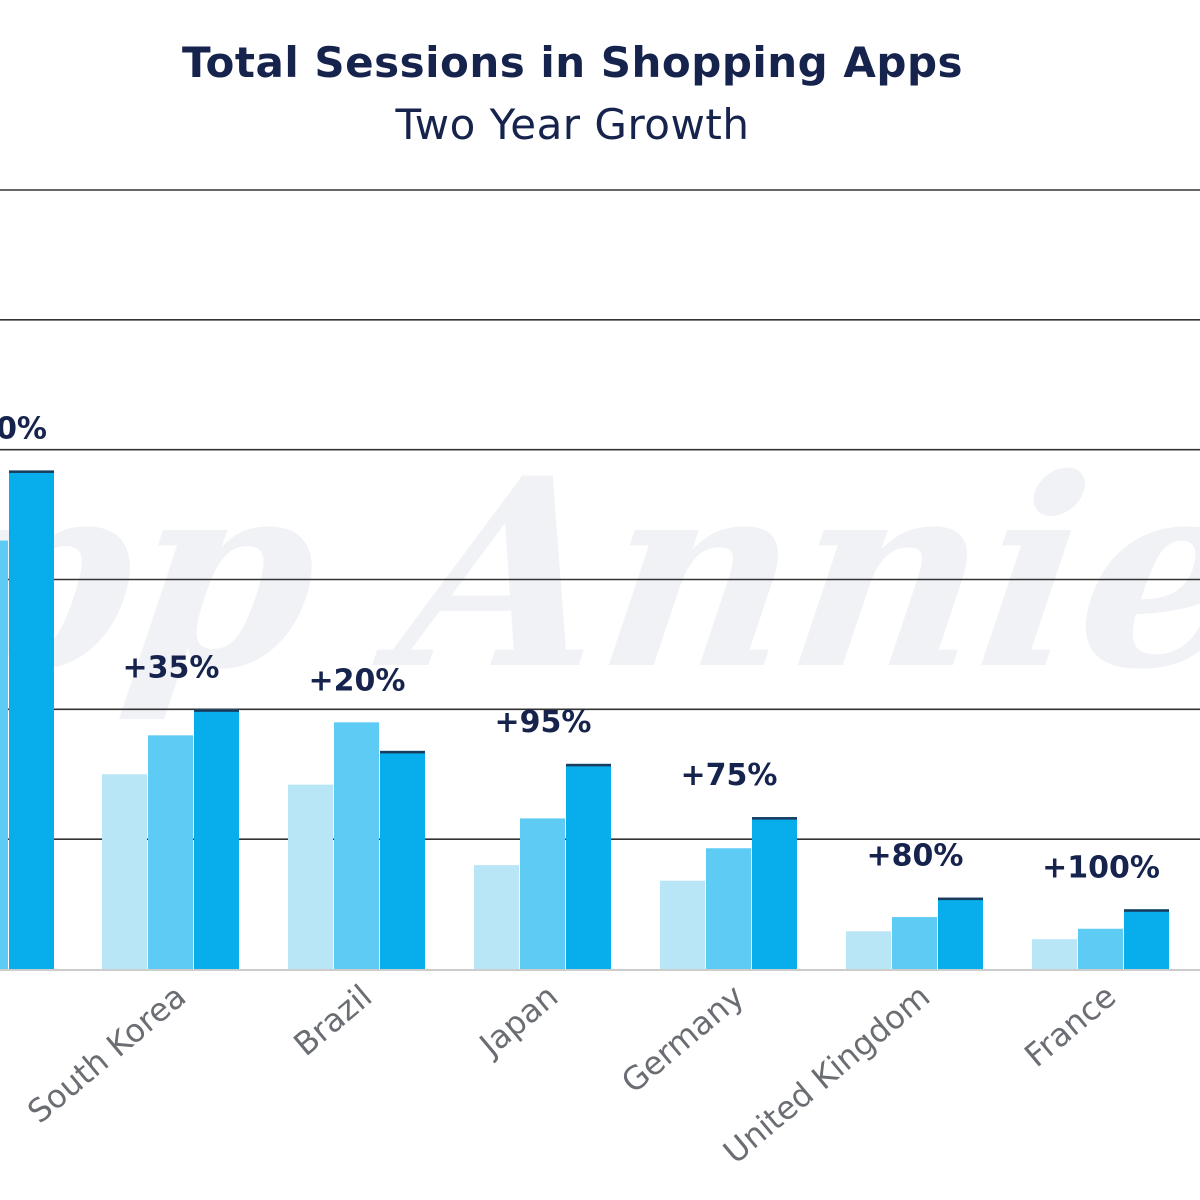 This screenshot has width=1200, height=1200. Describe the element at coordinates (332, 1020) in the screenshot. I see `x-tick-label-2: Brazil` at that location.